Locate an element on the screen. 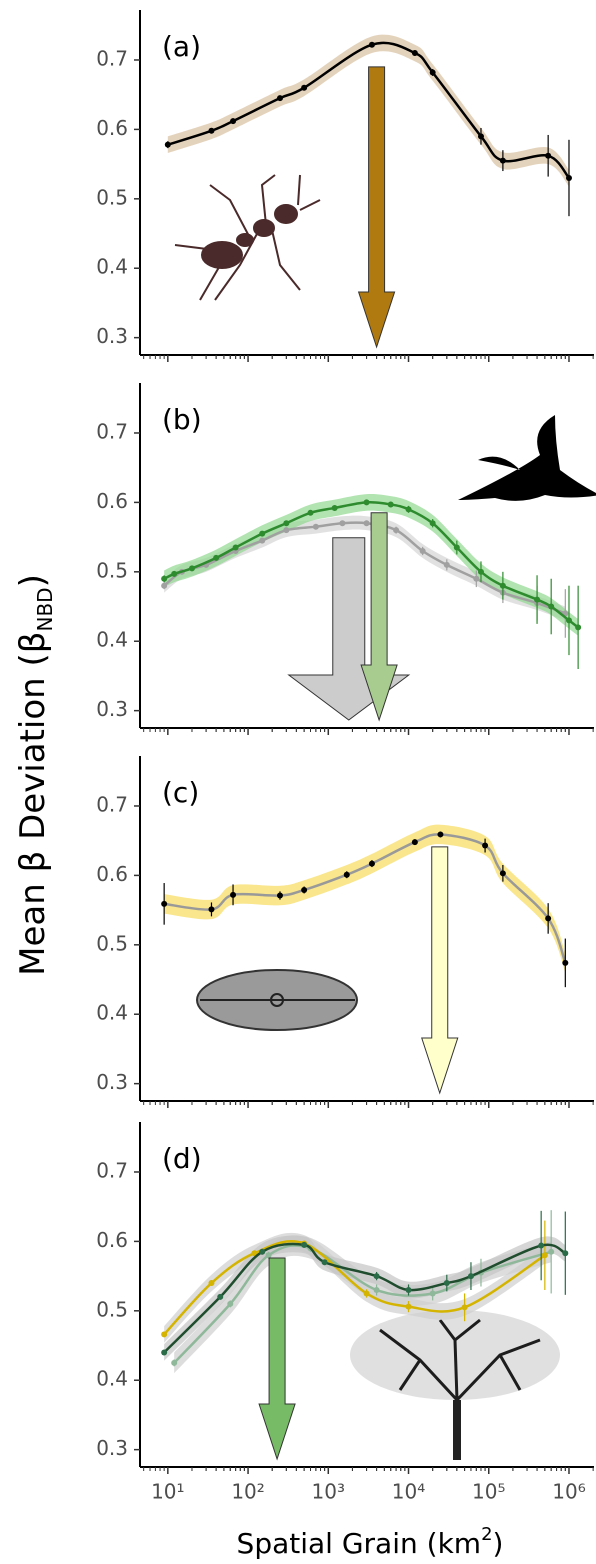  panel-label: (b) is located at coordinates (182, 419).